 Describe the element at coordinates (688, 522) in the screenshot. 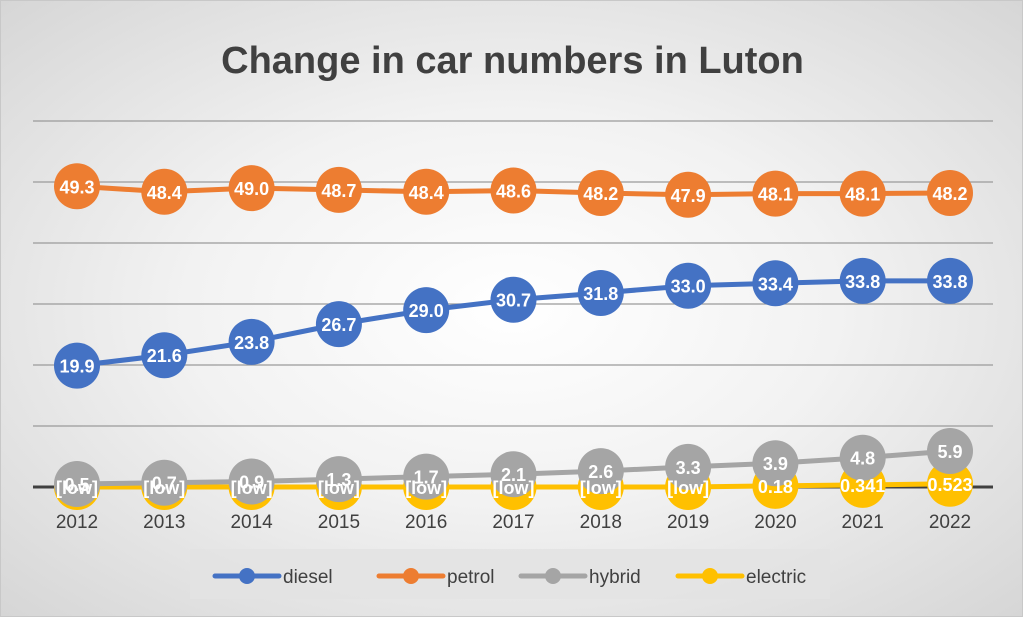

I see `x-tick-label: 2019` at that location.